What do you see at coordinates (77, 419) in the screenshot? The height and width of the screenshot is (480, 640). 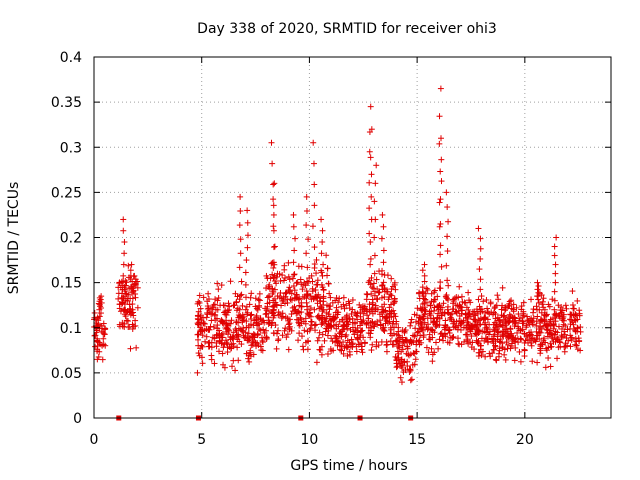 I see `y-tick-label: 0` at bounding box center [77, 419].